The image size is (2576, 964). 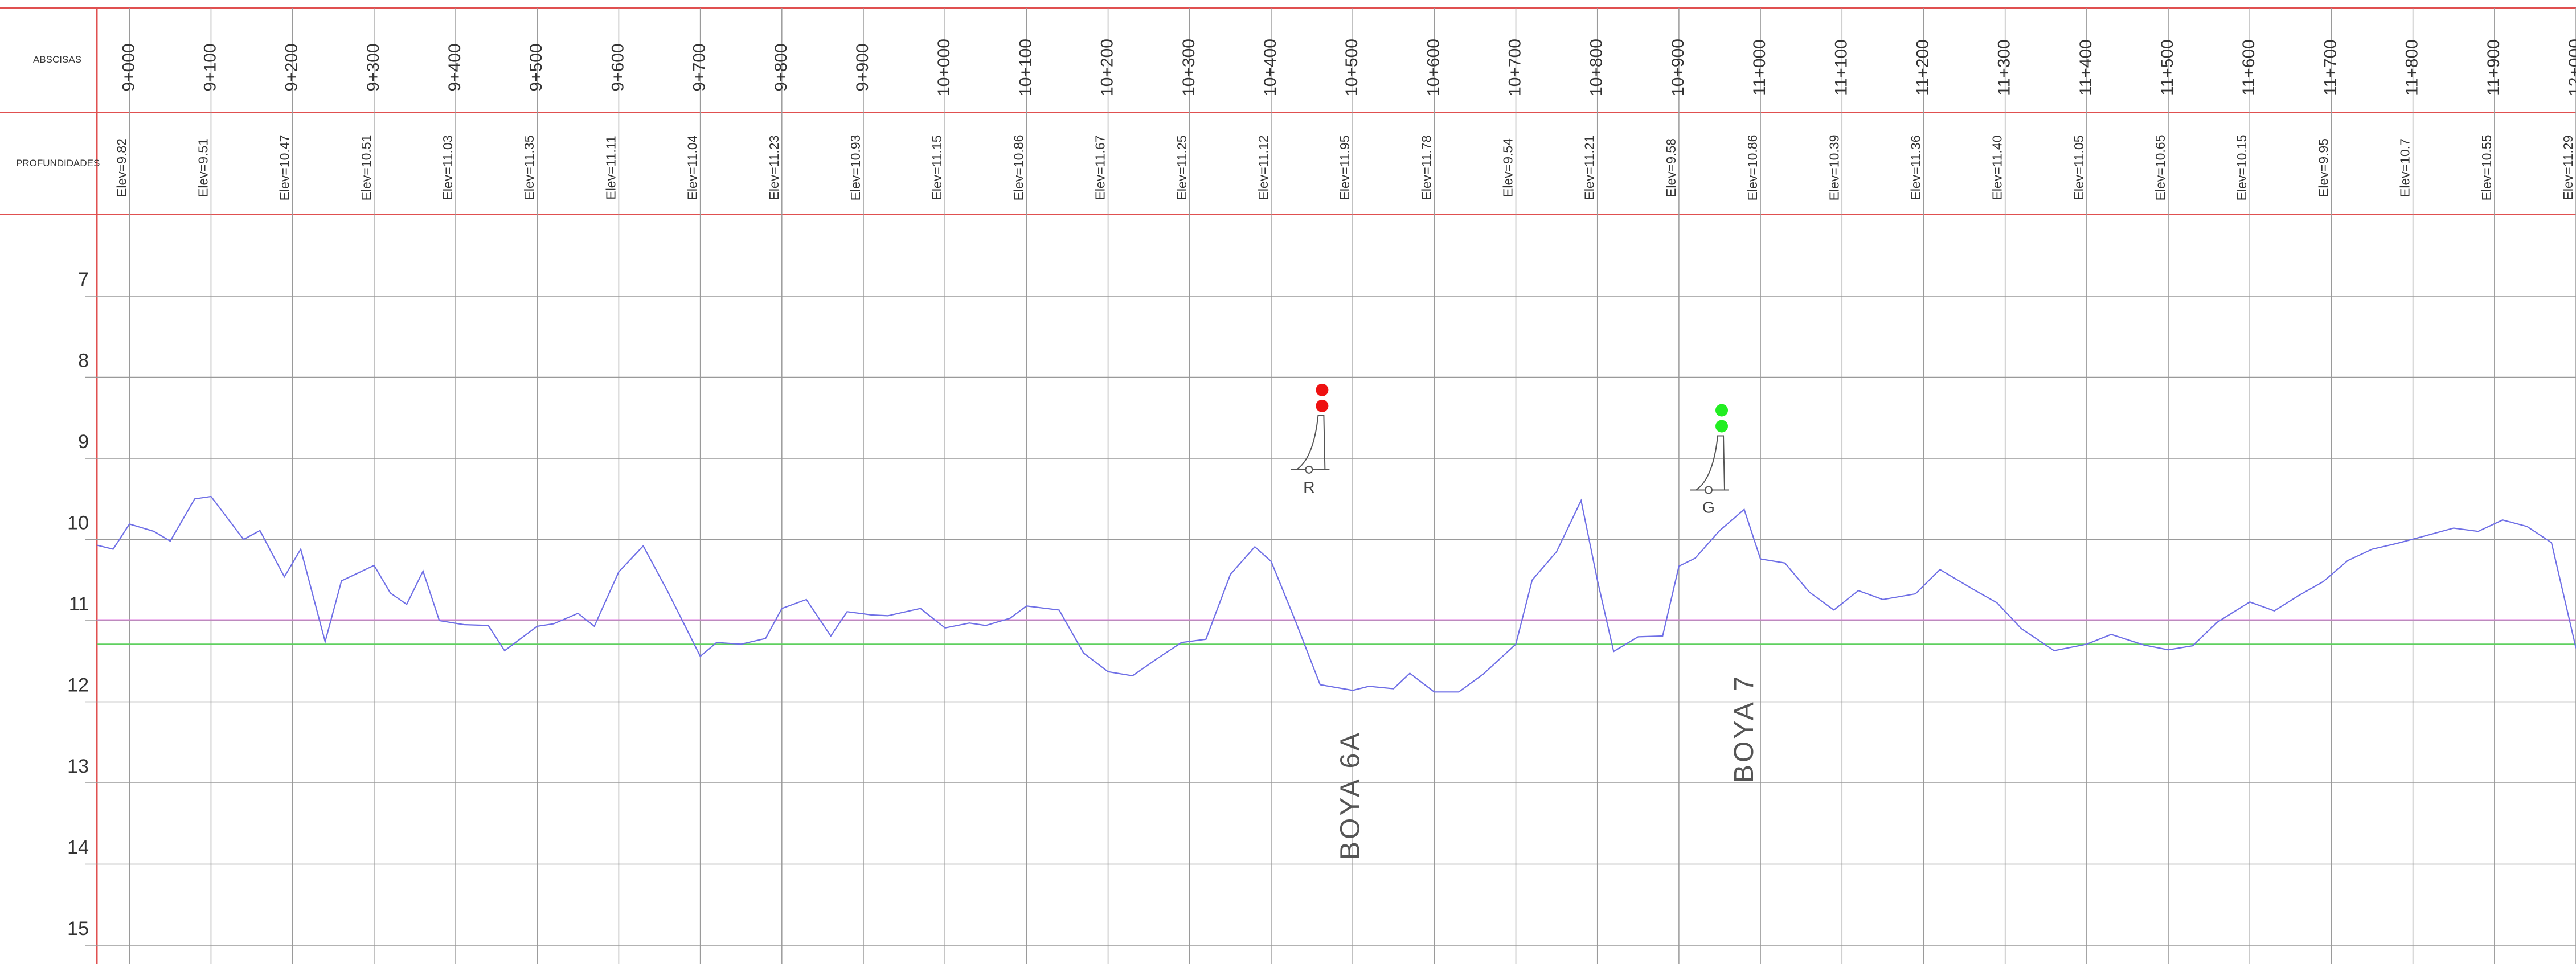 I want to click on elevation-label: Elev=11.40, so click(x=1998, y=167).